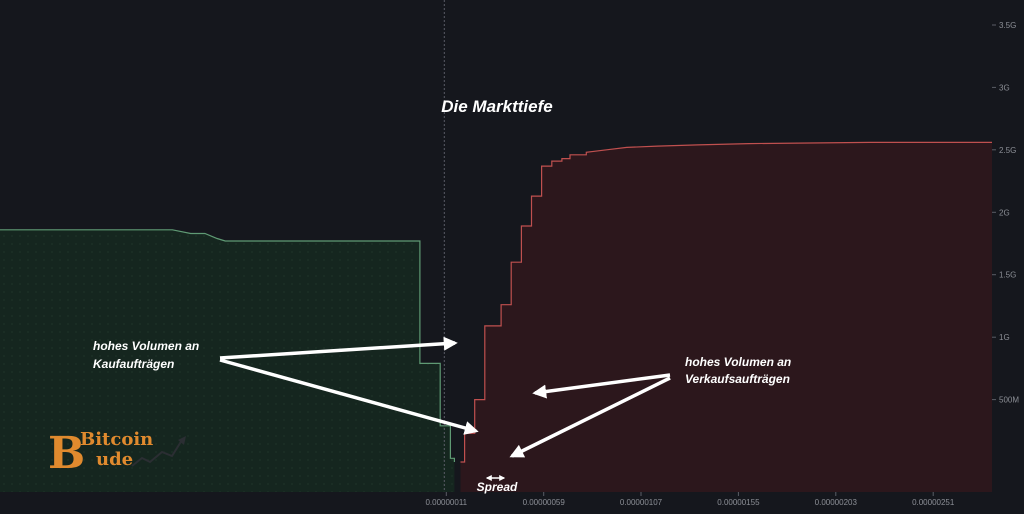 This screenshot has width=1024, height=514. Describe the element at coordinates (182, 440) in the screenshot. I see `logo-trend-arrow-icon` at that location.